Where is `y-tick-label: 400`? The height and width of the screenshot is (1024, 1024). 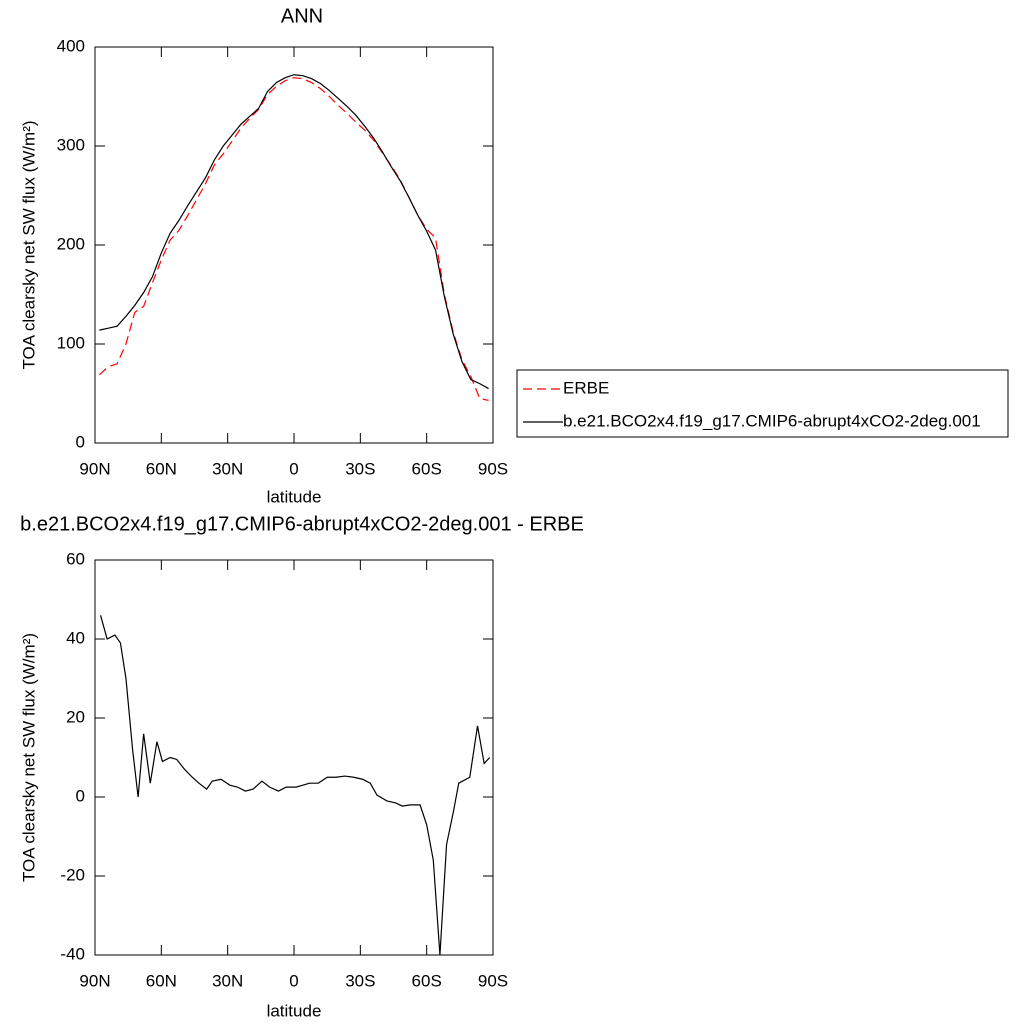
y-tick-label: 400 is located at coordinates (71, 45).